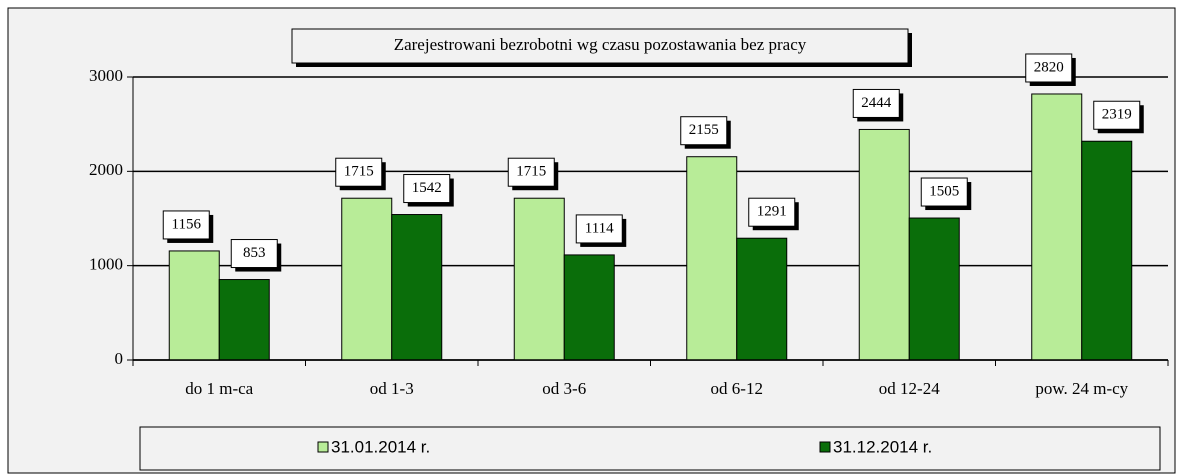 The width and height of the screenshot is (1184, 474). Describe the element at coordinates (219, 388) in the screenshot. I see `x-tick-label: do 1 m-ca` at that location.